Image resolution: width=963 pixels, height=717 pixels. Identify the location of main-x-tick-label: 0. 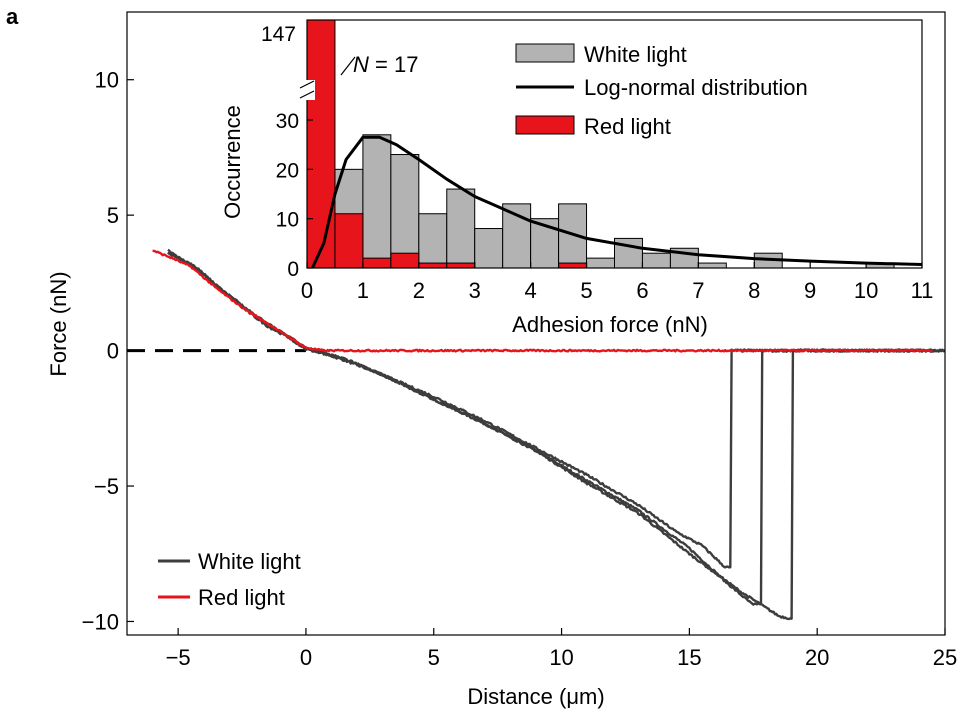
(306, 657).